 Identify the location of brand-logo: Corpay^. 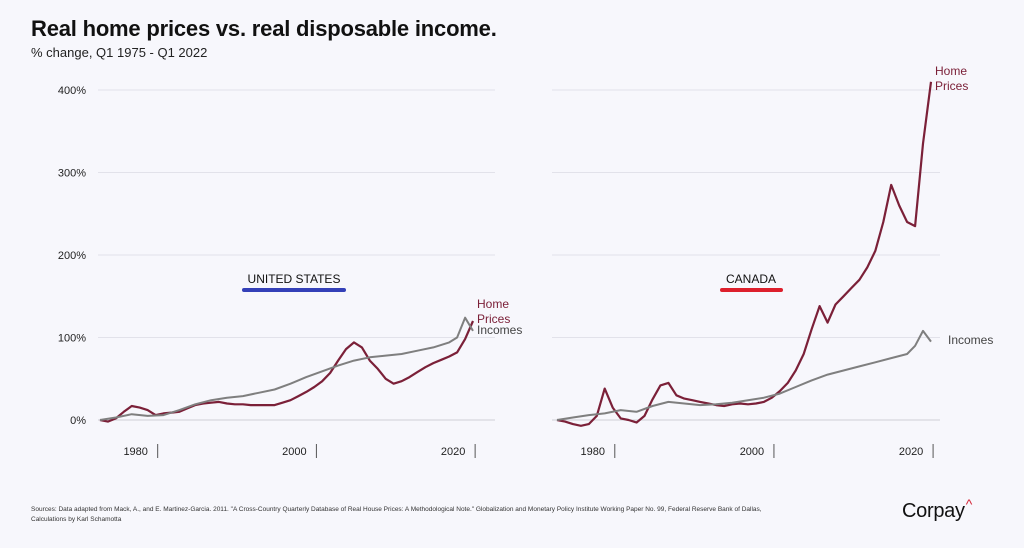
(937, 509).